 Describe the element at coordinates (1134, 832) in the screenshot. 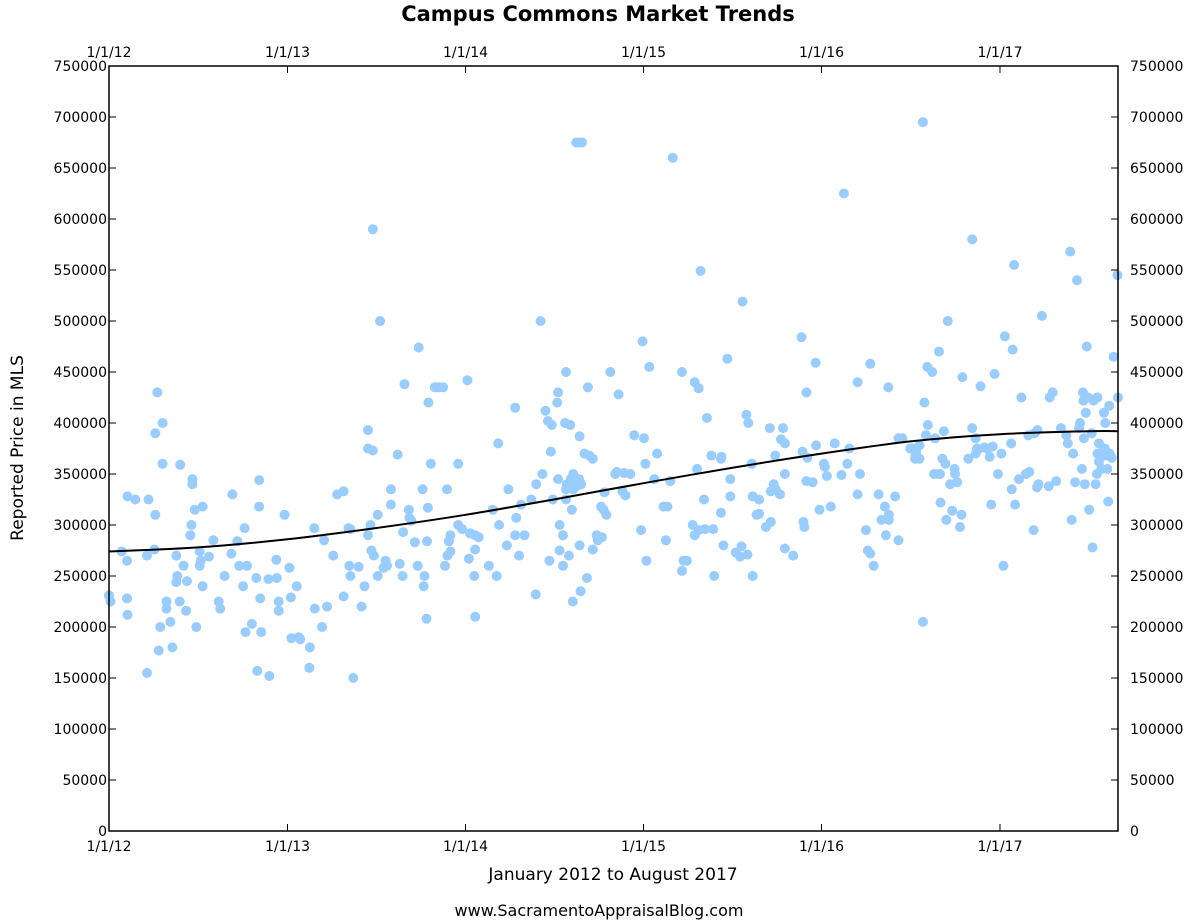

I see `y-tick-label-right: 0` at that location.